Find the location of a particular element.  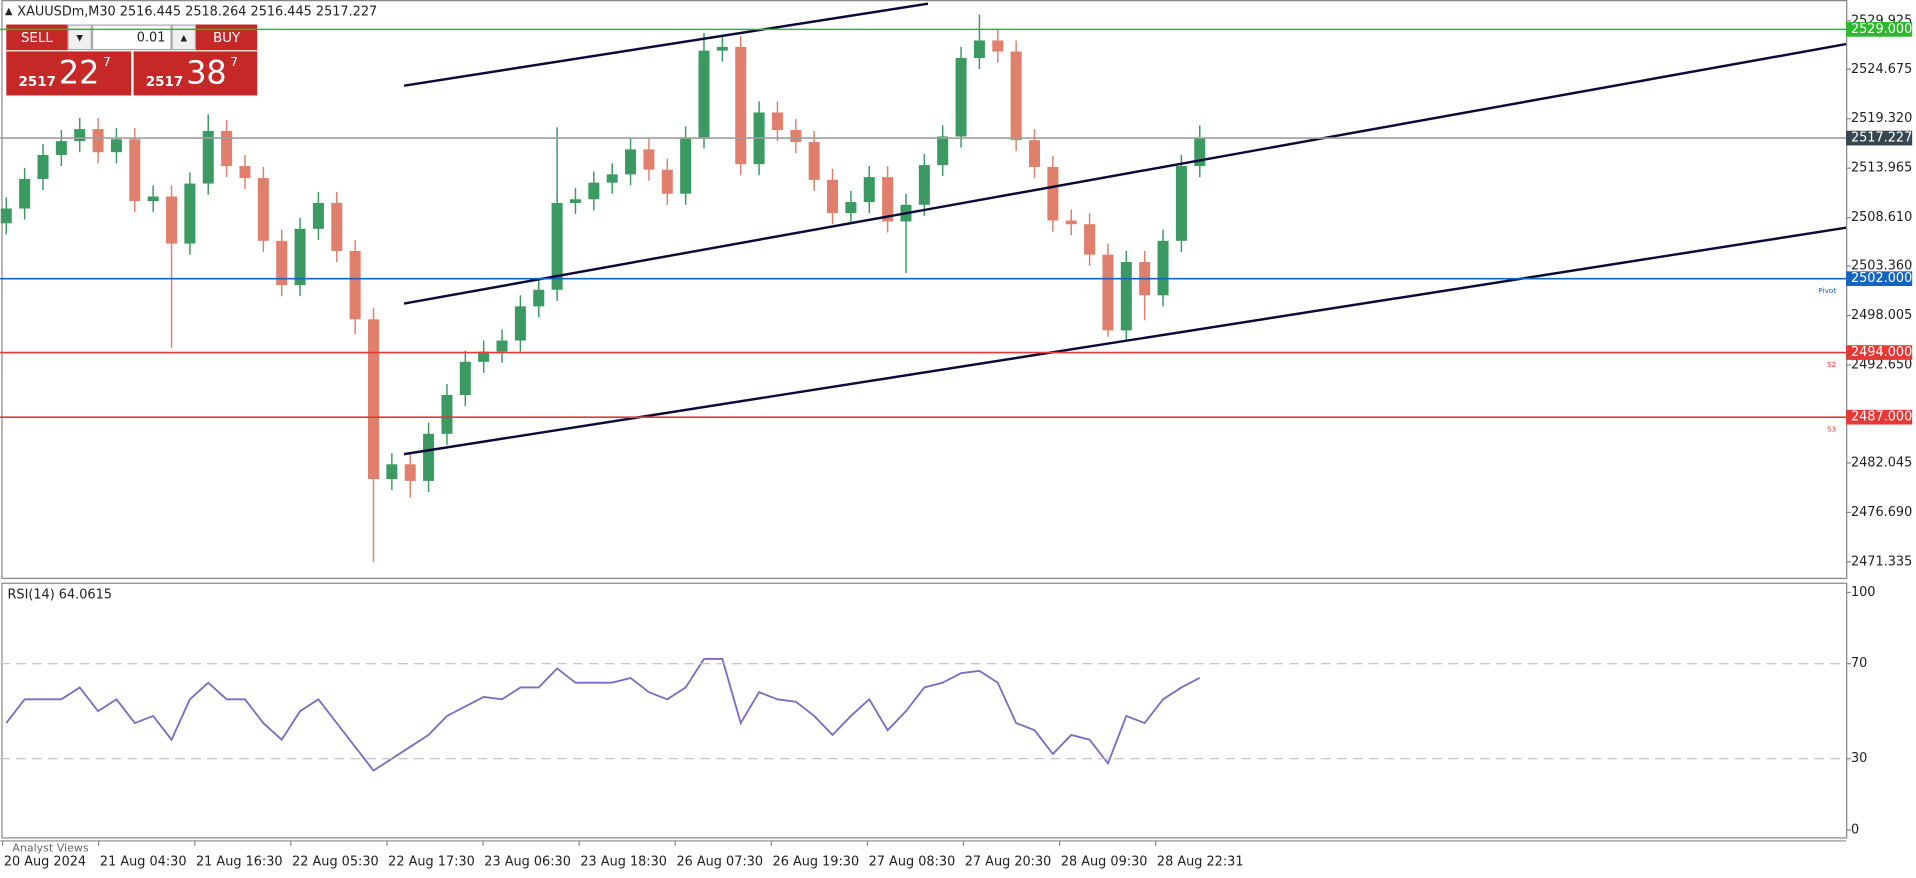

level-label: 2487.000 is located at coordinates (1881, 417).